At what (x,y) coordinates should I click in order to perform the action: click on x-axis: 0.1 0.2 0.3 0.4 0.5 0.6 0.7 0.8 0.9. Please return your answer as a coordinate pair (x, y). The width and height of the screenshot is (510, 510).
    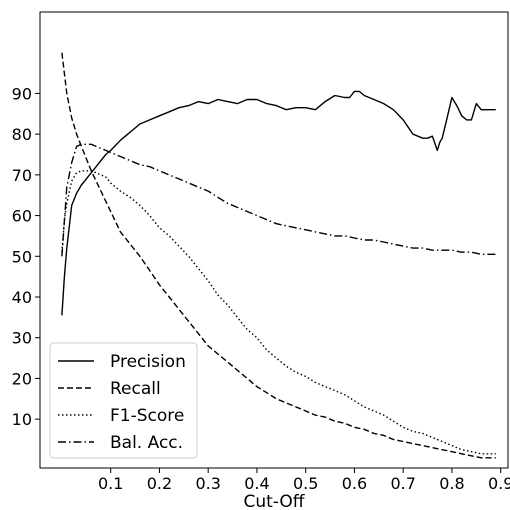
    Looking at the image, I should click on (304, 480).